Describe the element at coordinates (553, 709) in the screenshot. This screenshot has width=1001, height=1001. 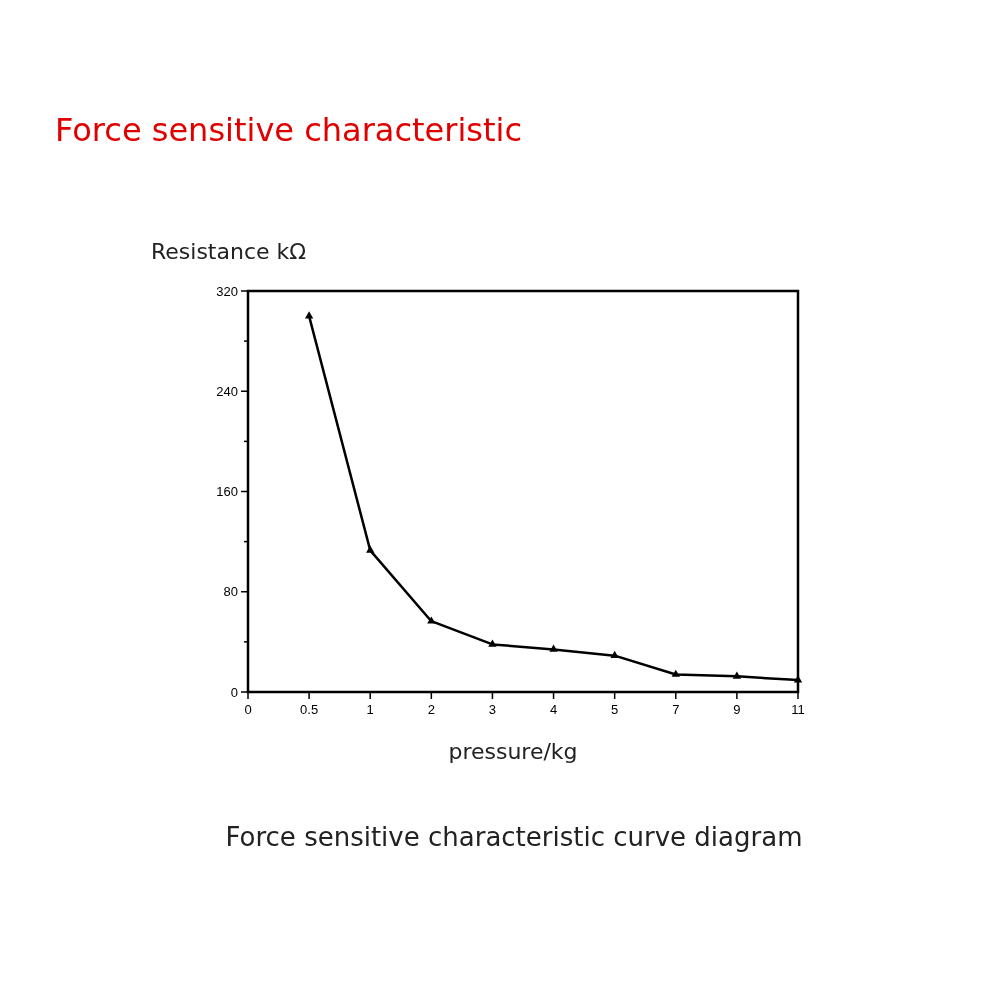
I see `x-tick-label: 4` at that location.